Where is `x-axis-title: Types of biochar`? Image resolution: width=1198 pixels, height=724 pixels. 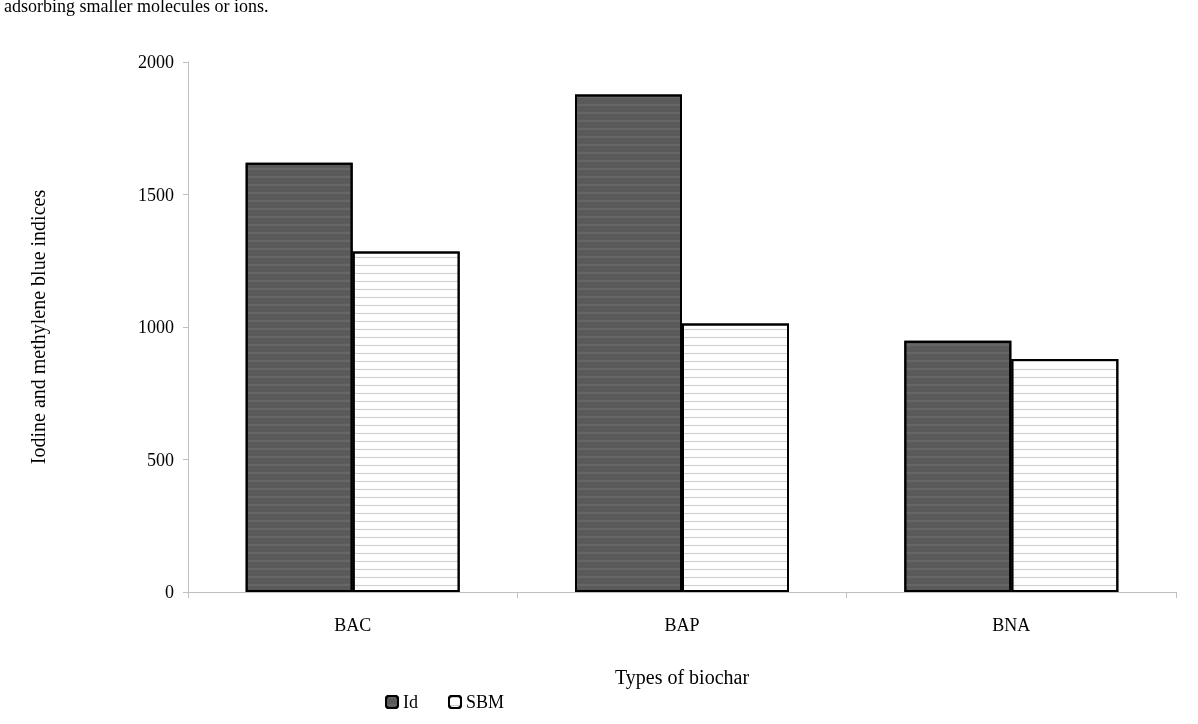 x-axis-title: Types of biochar is located at coordinates (682, 677).